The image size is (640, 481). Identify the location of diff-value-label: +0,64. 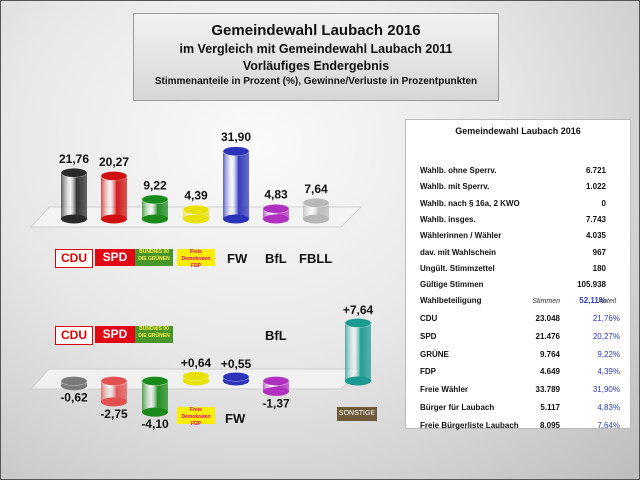
(196, 363).